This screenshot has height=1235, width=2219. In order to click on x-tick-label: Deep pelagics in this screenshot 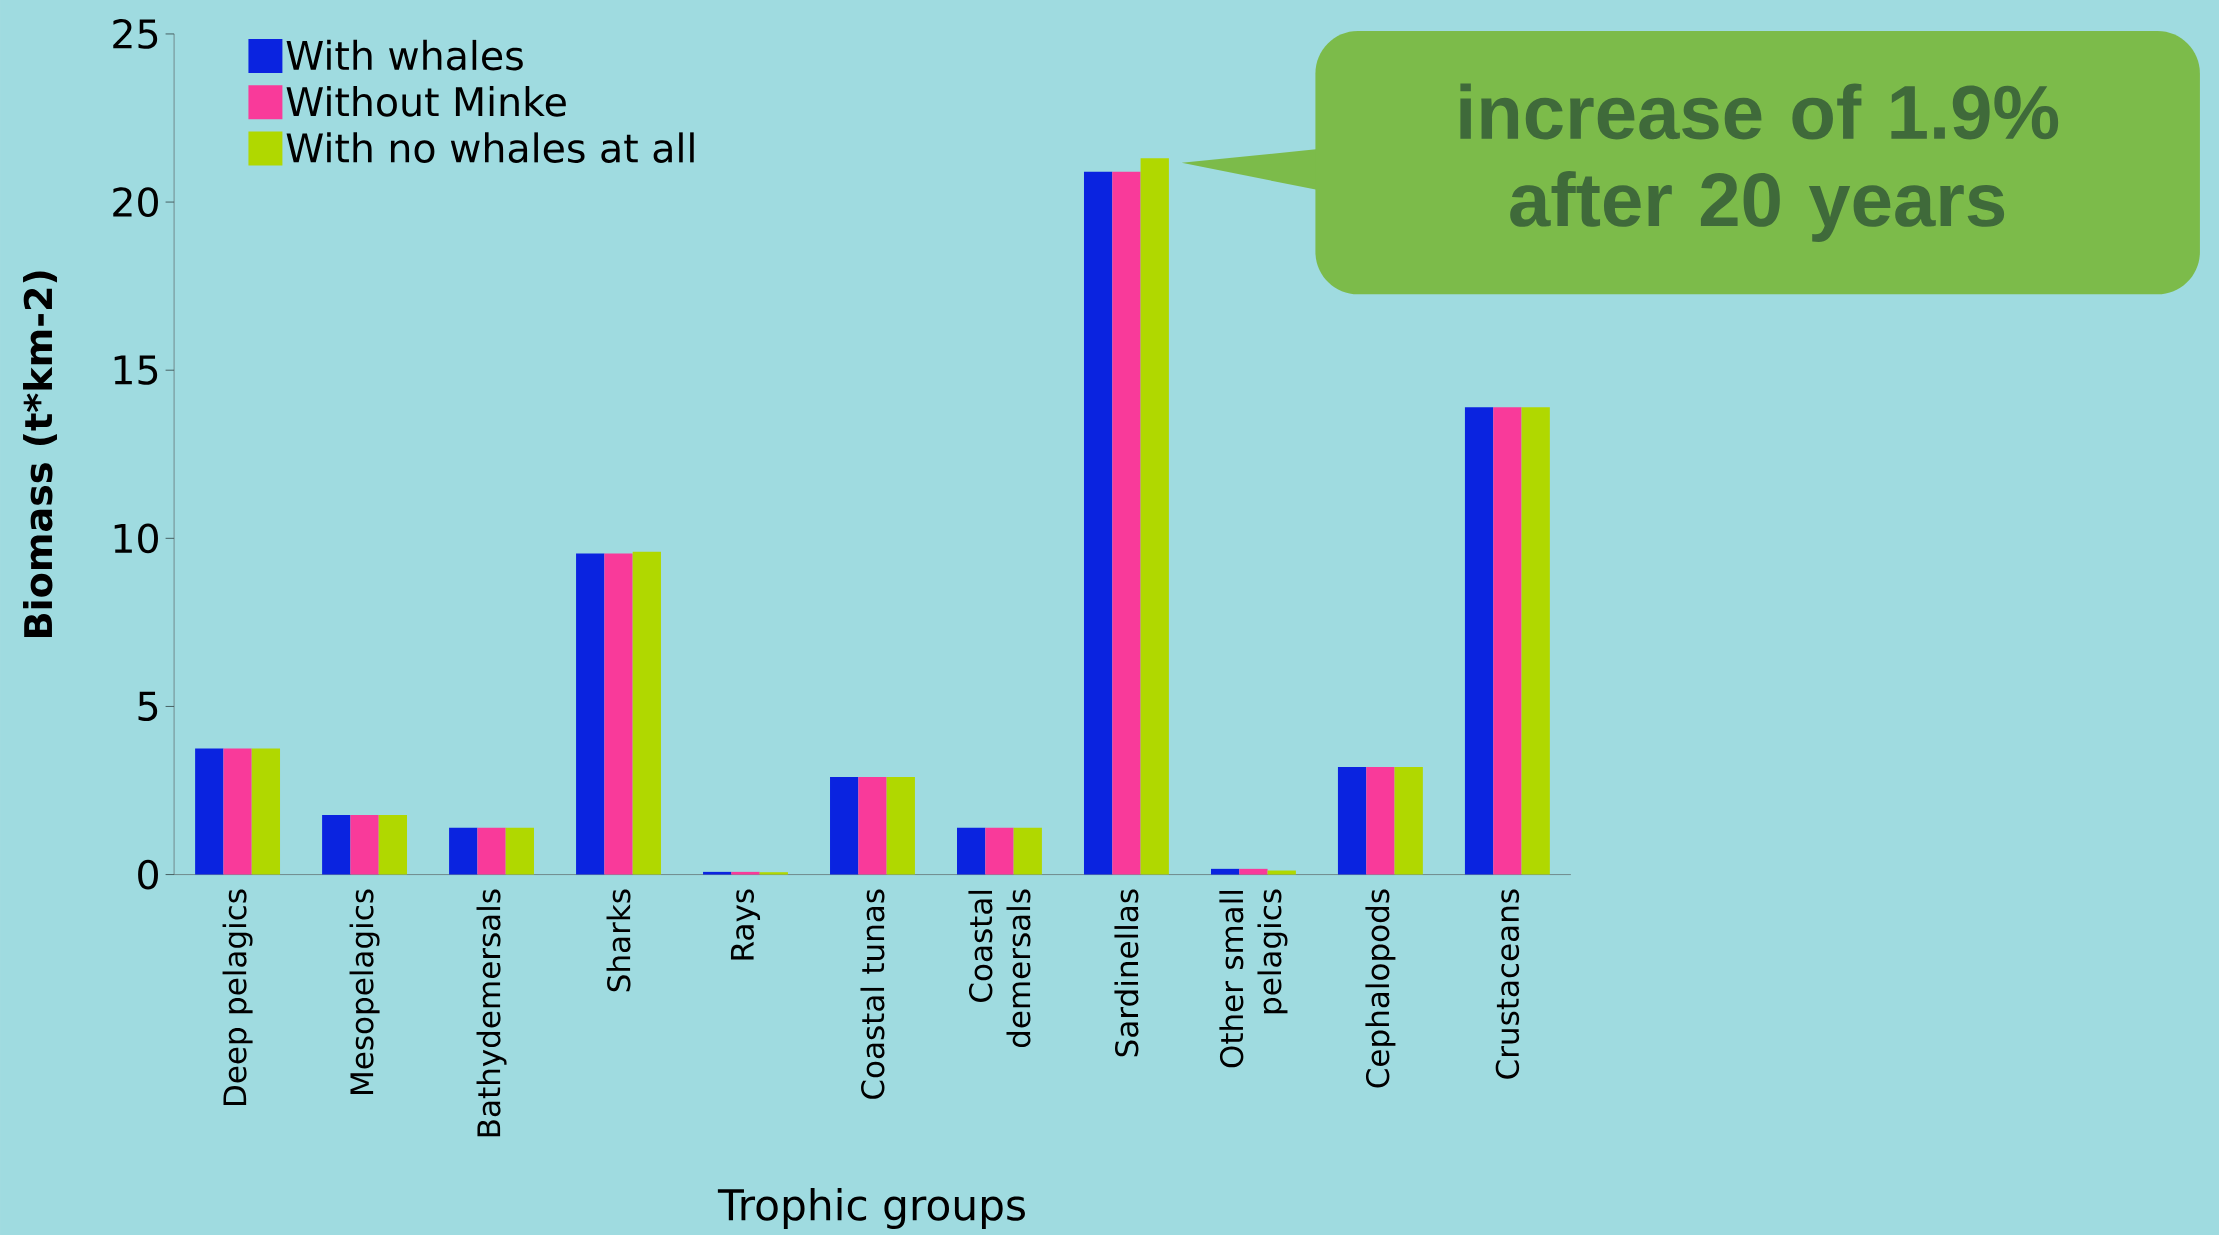, I will do `click(237, 997)`.